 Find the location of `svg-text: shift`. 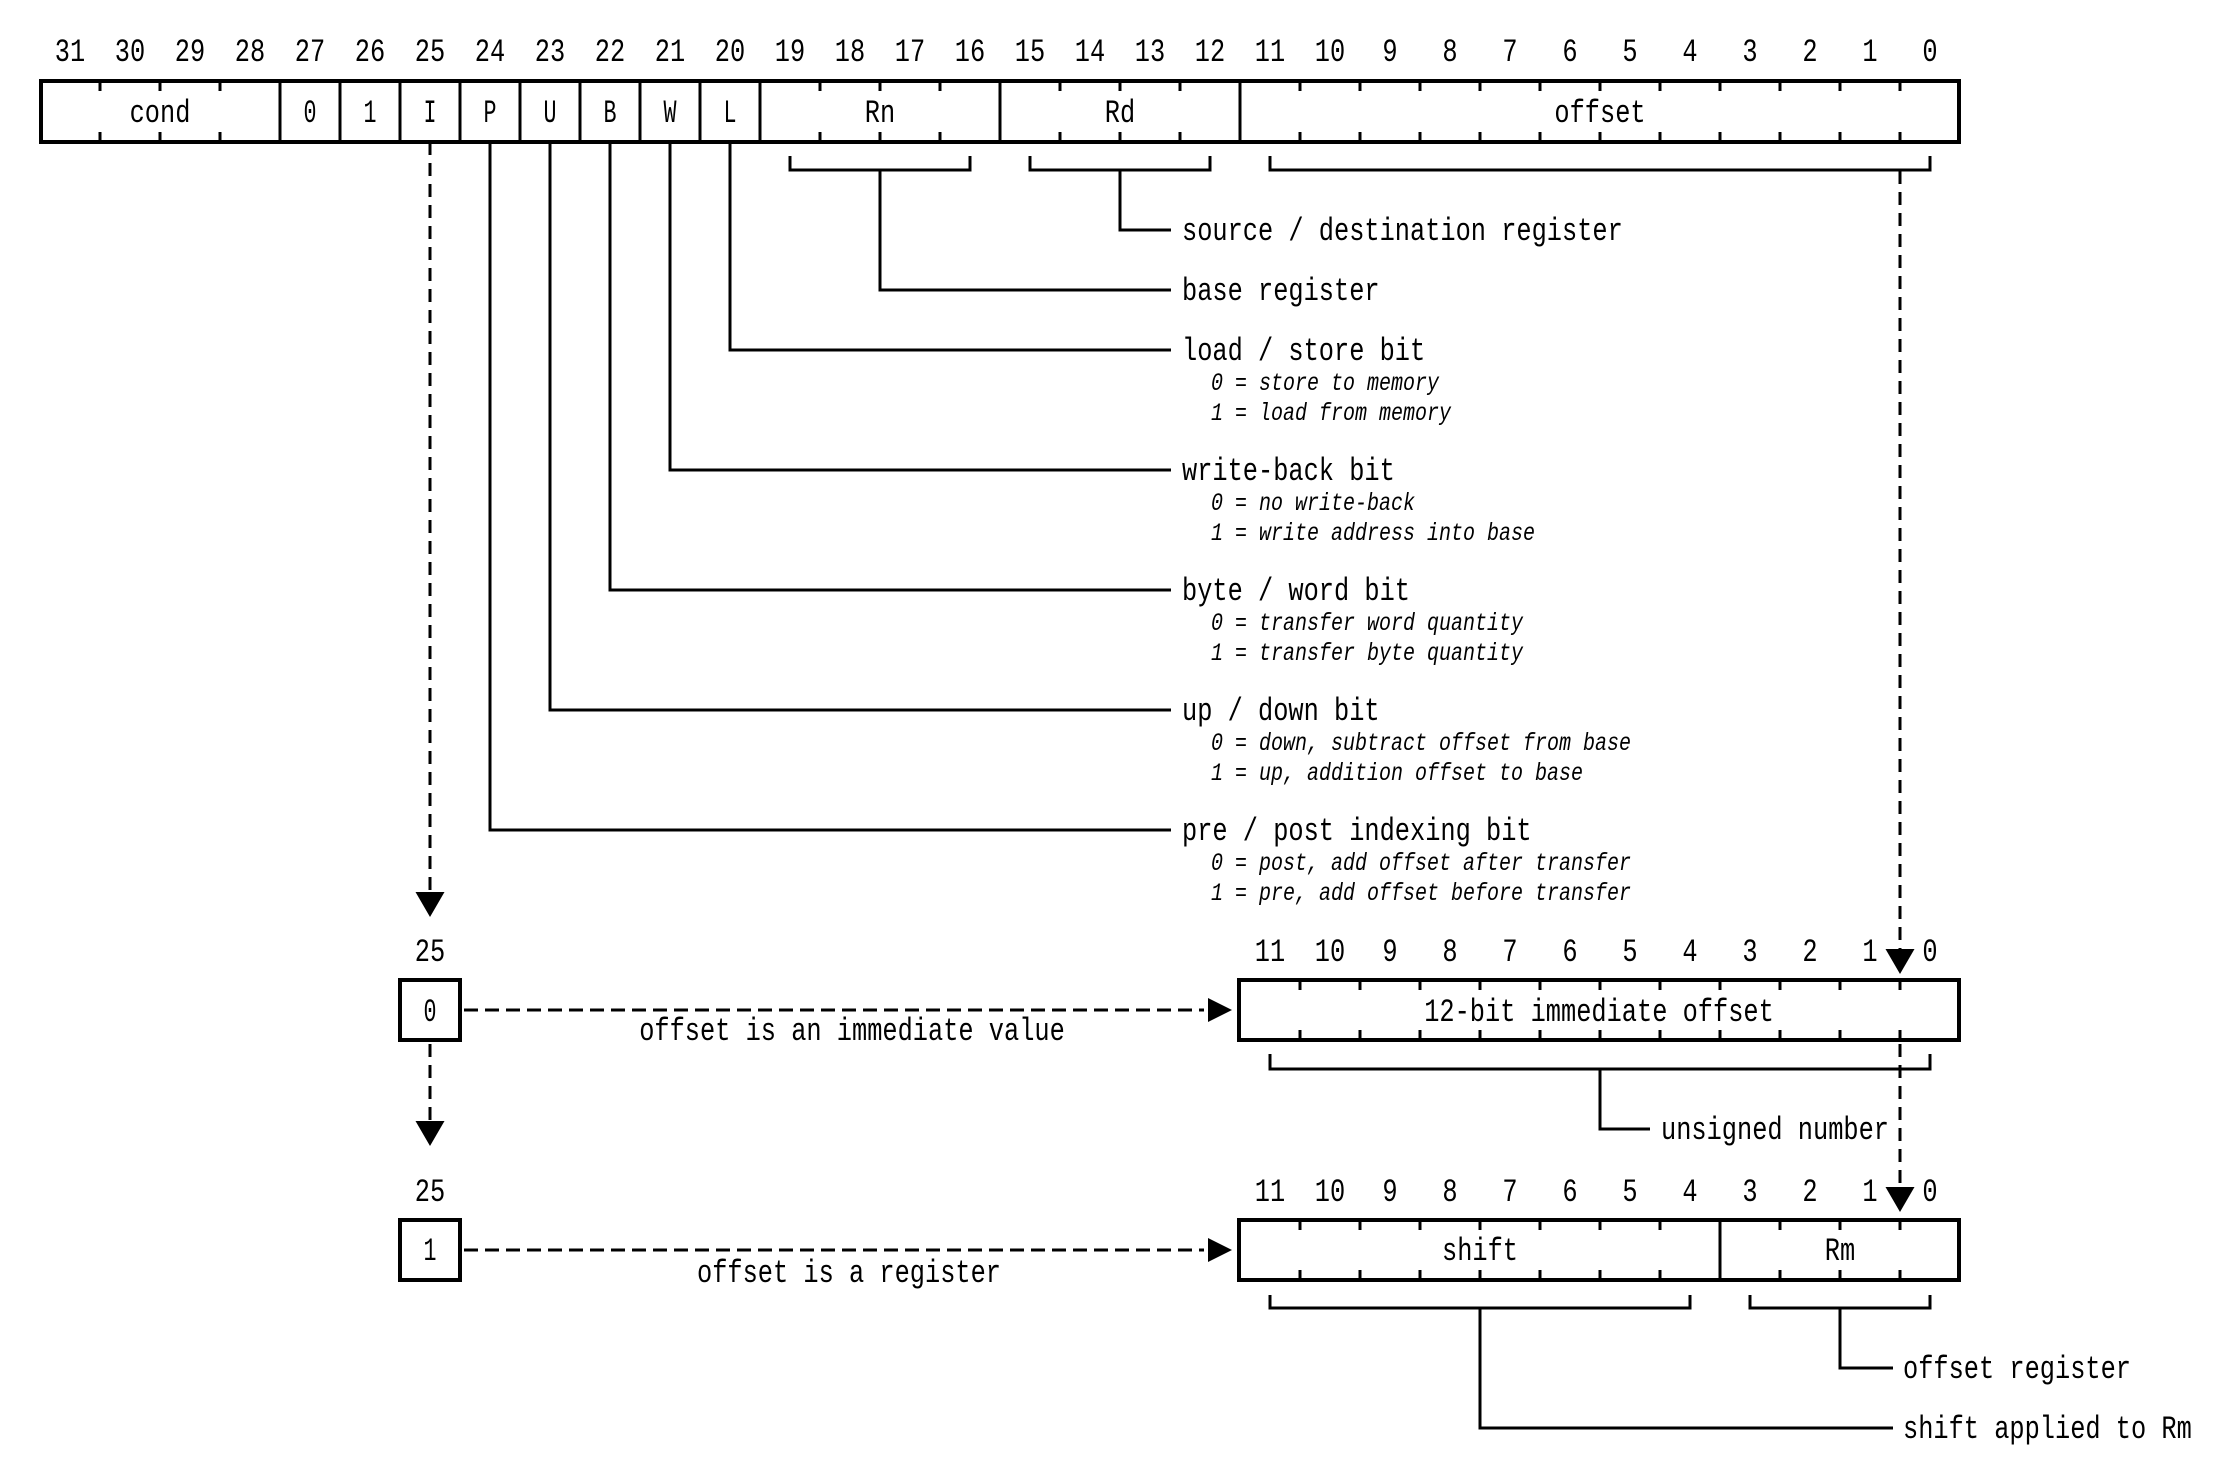

svg-text: shift is located at coordinates (1480, 1251).